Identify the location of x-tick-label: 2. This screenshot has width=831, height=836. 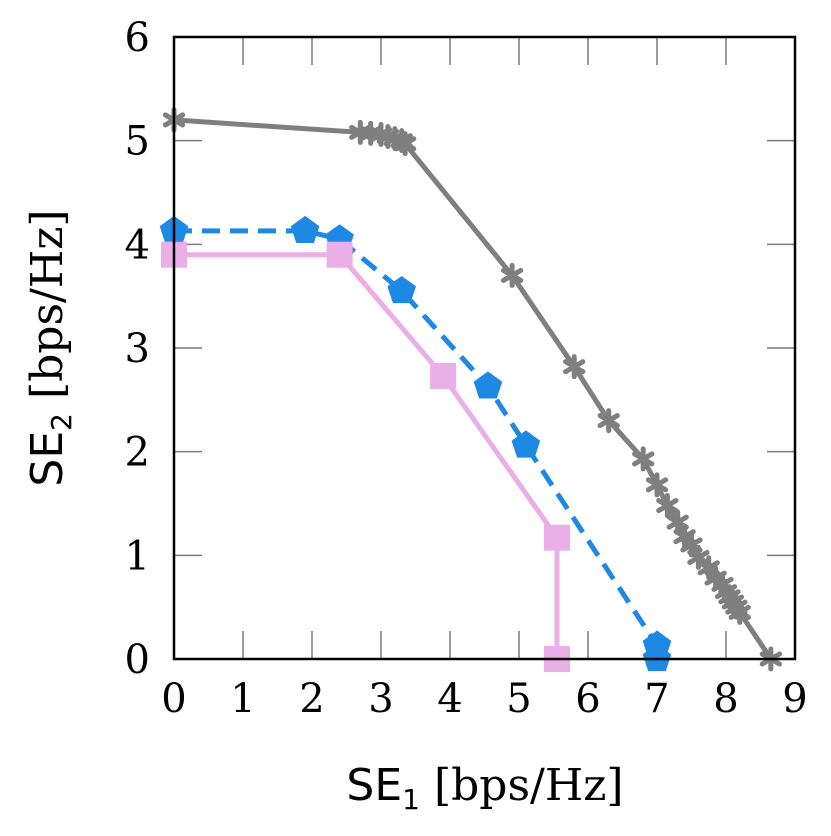
(311, 699).